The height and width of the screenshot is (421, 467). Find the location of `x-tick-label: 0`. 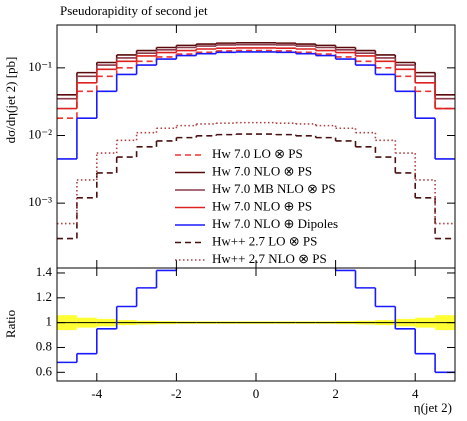

x-tick-label: 0 is located at coordinates (256, 393).